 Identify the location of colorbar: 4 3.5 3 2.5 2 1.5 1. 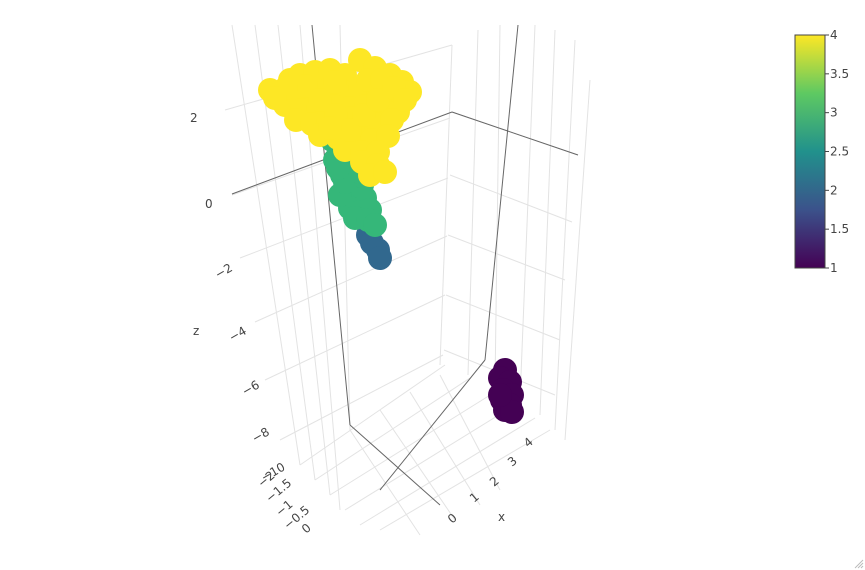
(821, 151).